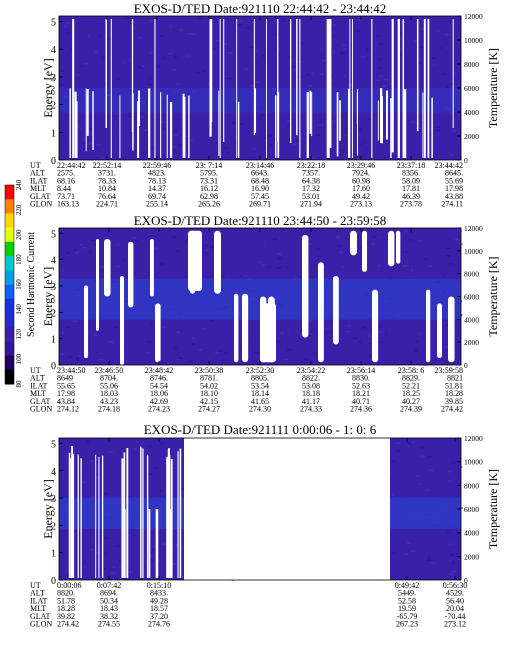 The height and width of the screenshot is (649, 505). What do you see at coordinates (109, 616) in the screenshot?
I see `orbit-row-value: 38.32` at bounding box center [109, 616].